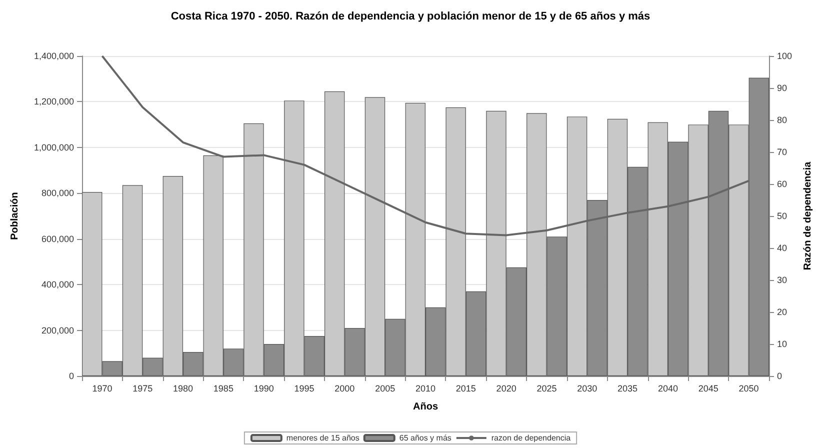 This screenshot has width=821, height=448. What do you see at coordinates (57, 239) in the screenshot?
I see `y-tick-label: 600,000` at bounding box center [57, 239].